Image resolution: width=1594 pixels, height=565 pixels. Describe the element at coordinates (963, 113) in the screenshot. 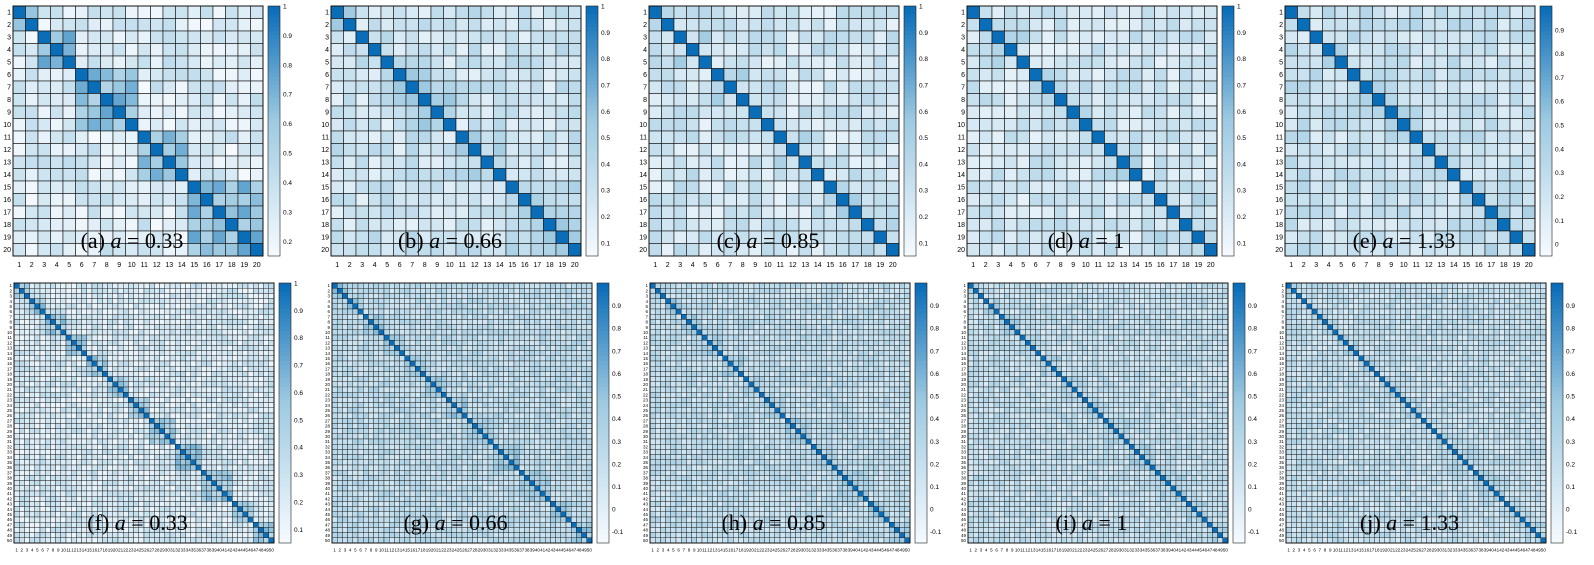

I see `y-tick-label: 9` at that location.